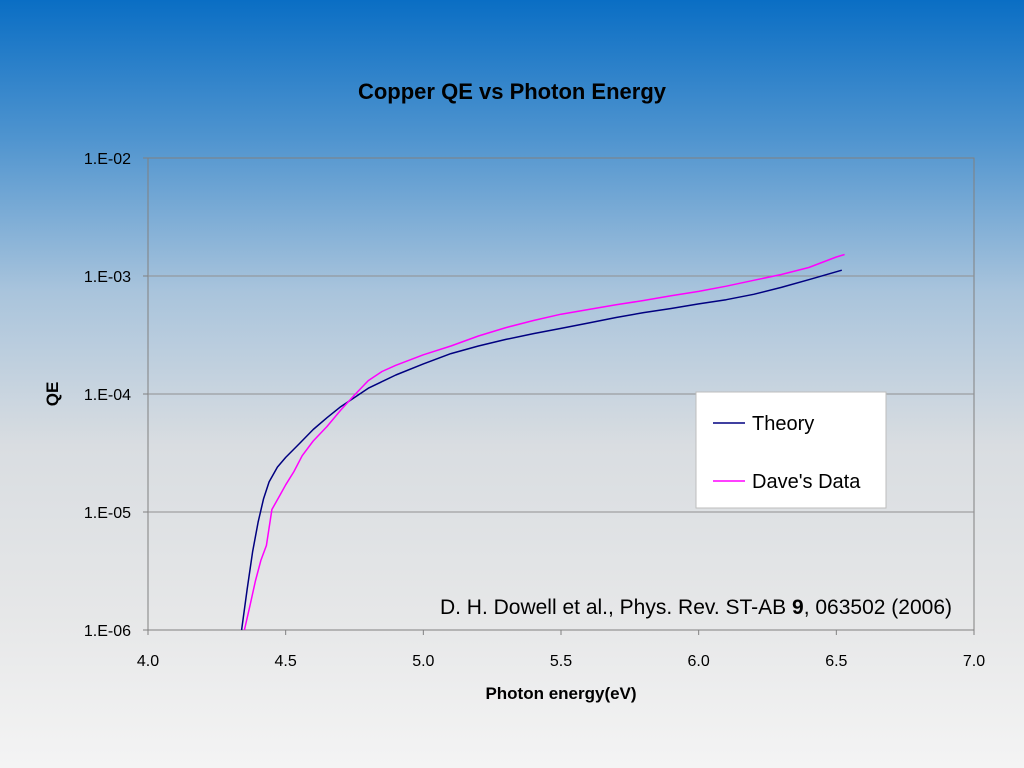 The height and width of the screenshot is (768, 1024). Describe the element at coordinates (561, 661) in the screenshot. I see `x-tick-label: 5.5` at that location.